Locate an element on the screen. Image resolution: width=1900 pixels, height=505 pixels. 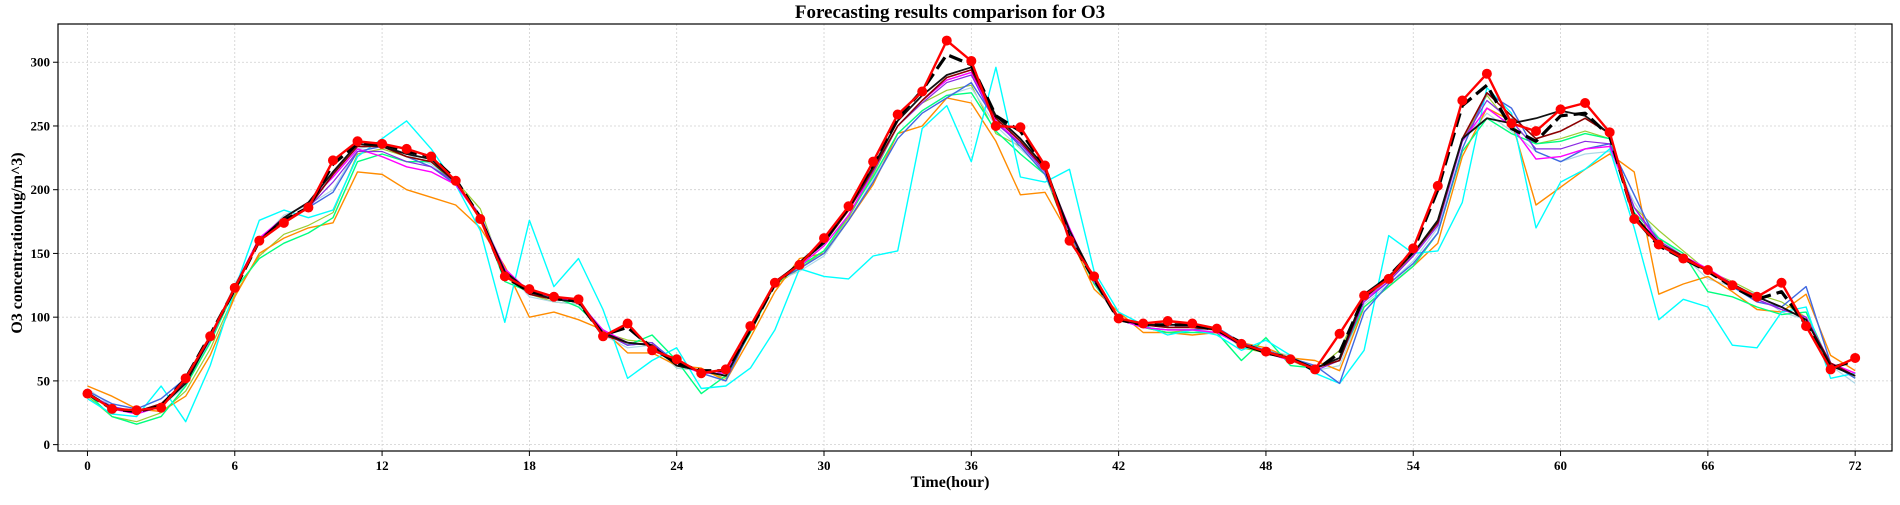
y-tick-label: 200 is located at coordinates (41, 189).